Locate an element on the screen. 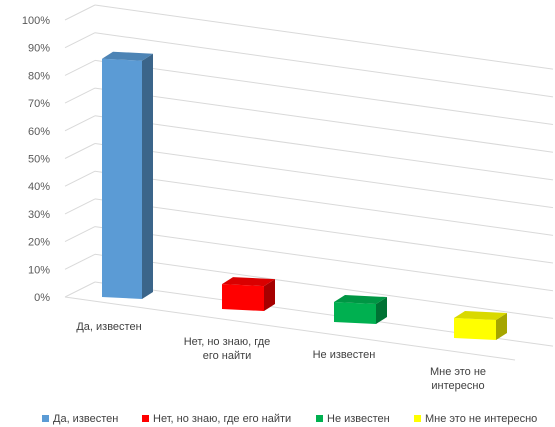  legend-label: Не известен is located at coordinates (358, 419).